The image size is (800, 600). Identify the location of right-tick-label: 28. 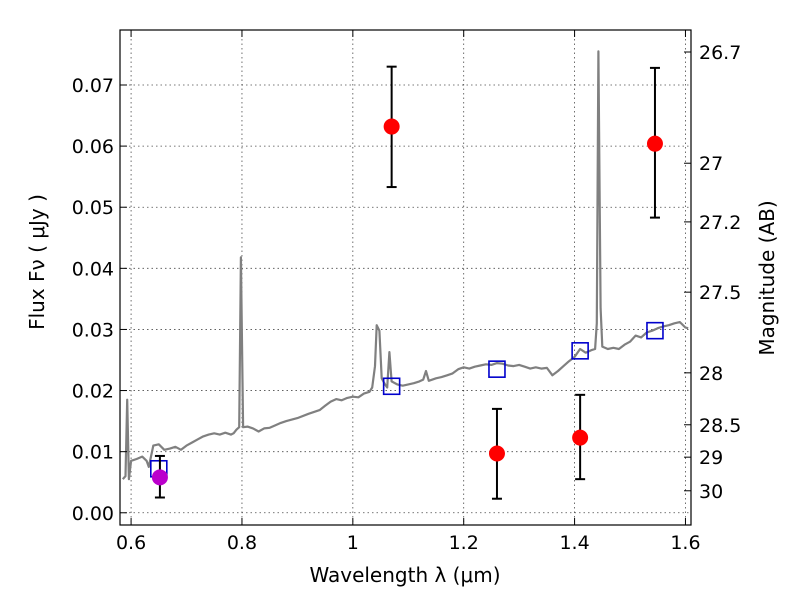
(711, 374).